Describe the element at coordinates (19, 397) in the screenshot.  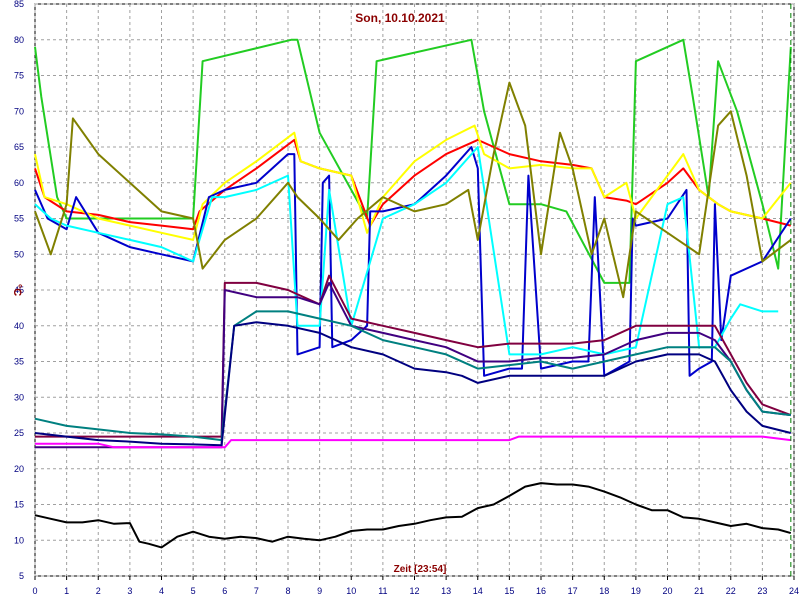
I see `y-tick-label: 30` at that location.